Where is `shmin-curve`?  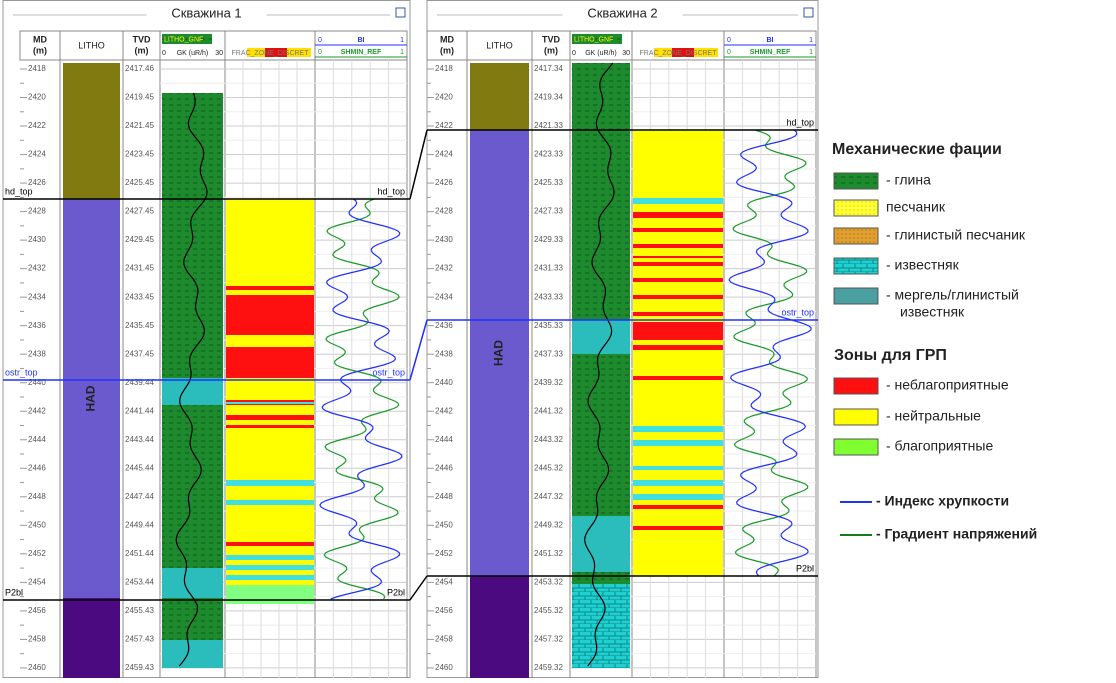
shmin-curve is located at coordinates (361, 399).